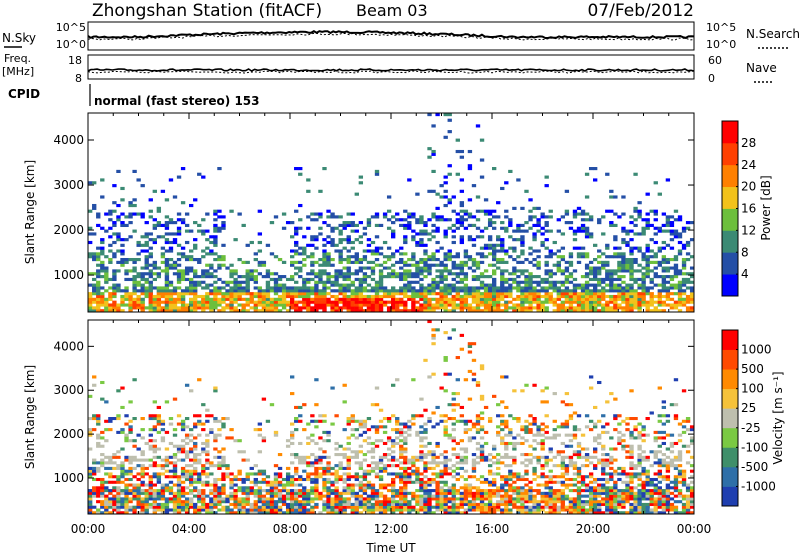 Image resolution: width=800 pixels, height=558 pixels. I want to click on colorbar-block, so click(730, 263).